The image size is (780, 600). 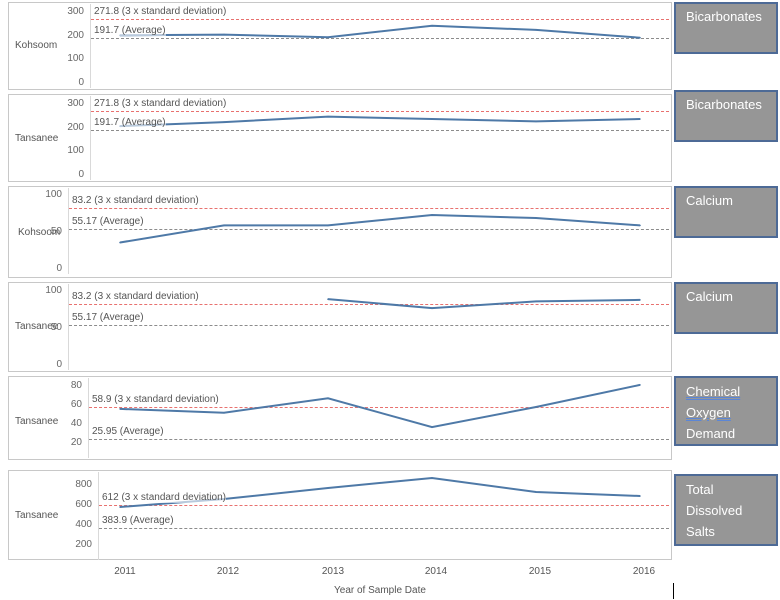 What do you see at coordinates (135, 201) in the screenshot?
I see `std-reference-label: 83.2 (3 x standard deviation)` at bounding box center [135, 201].